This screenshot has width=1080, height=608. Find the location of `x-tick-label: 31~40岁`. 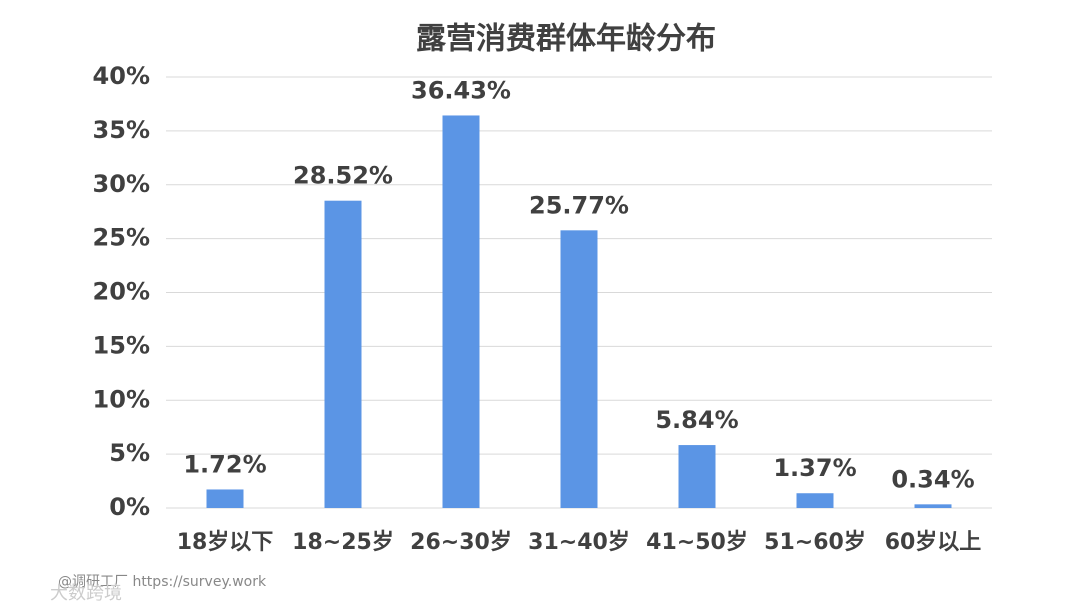

x-tick-label: 31~40岁 is located at coordinates (579, 542).